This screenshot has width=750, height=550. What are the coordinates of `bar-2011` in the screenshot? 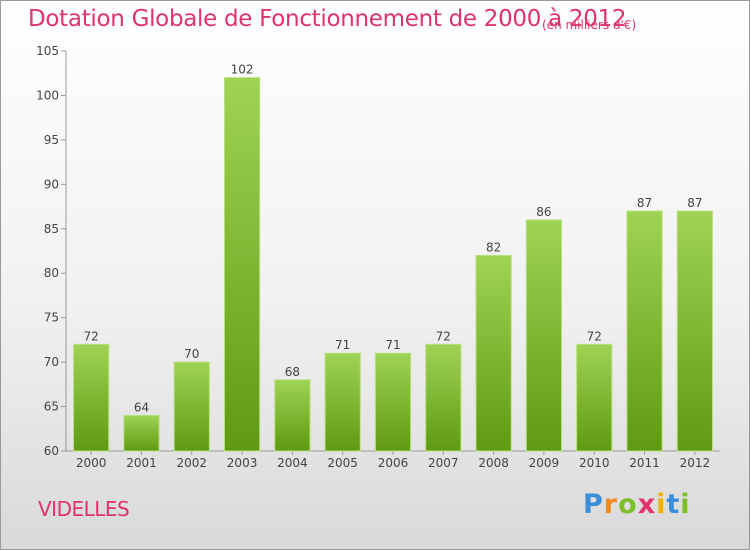 It's located at (644, 331).